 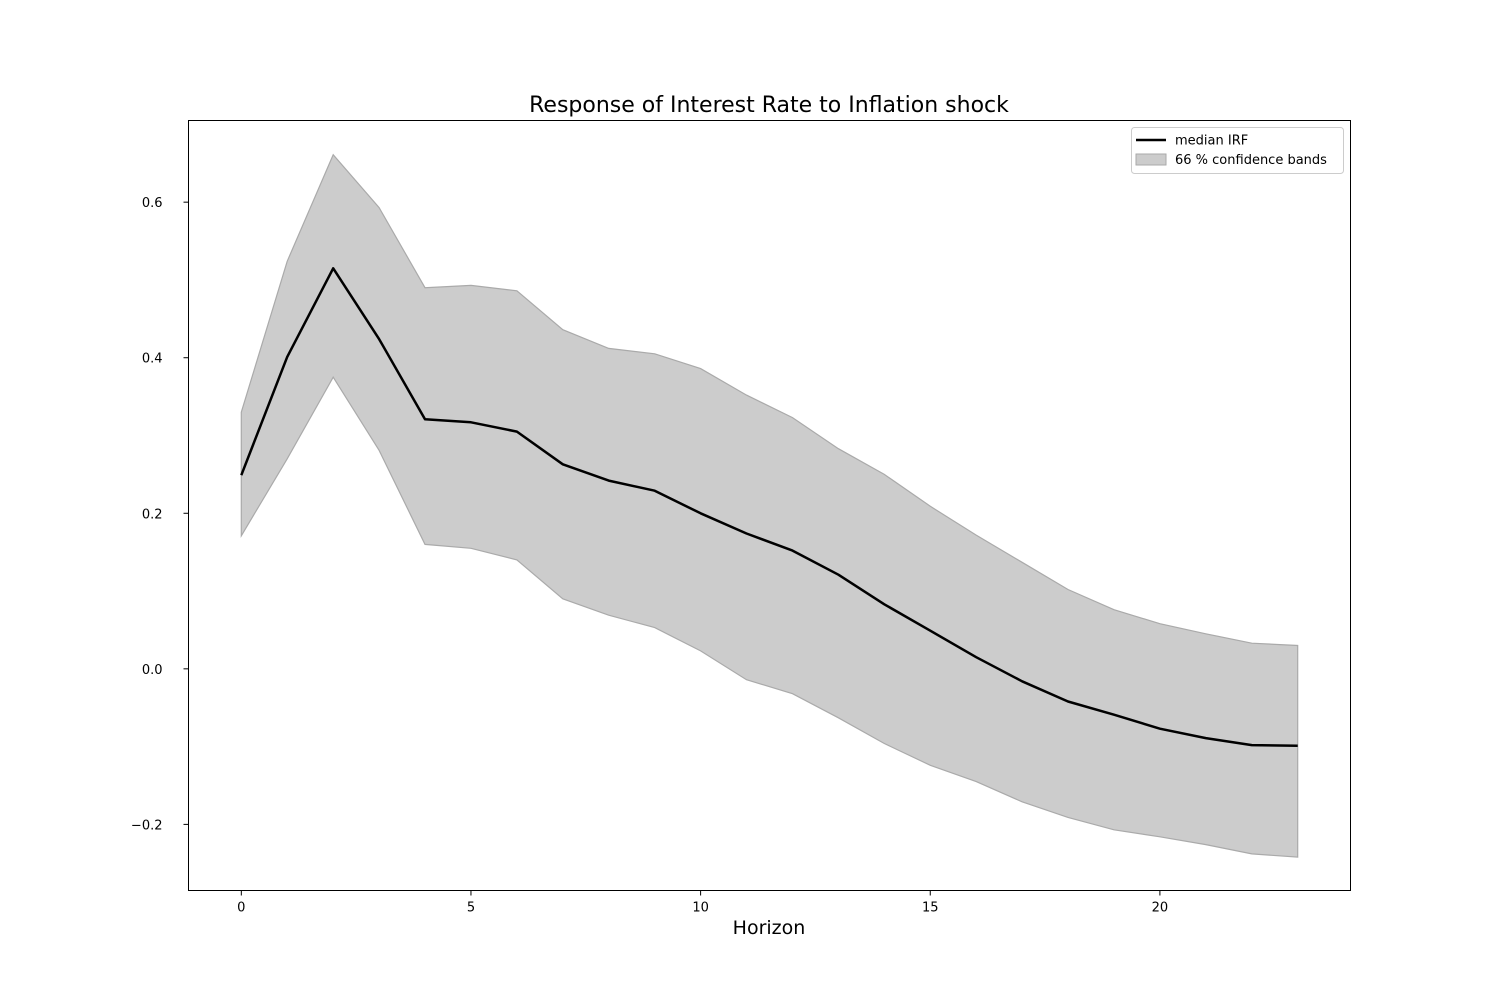 What do you see at coordinates (930, 908) in the screenshot?
I see `x-tick-label: 15` at bounding box center [930, 908].